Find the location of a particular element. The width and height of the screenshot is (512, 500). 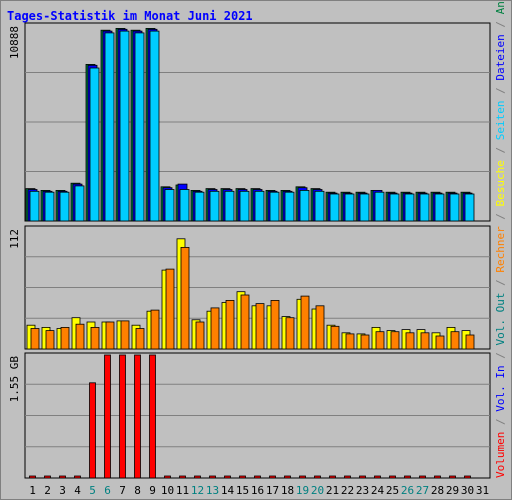

x-tick-label: 25 is located at coordinates (392, 490).